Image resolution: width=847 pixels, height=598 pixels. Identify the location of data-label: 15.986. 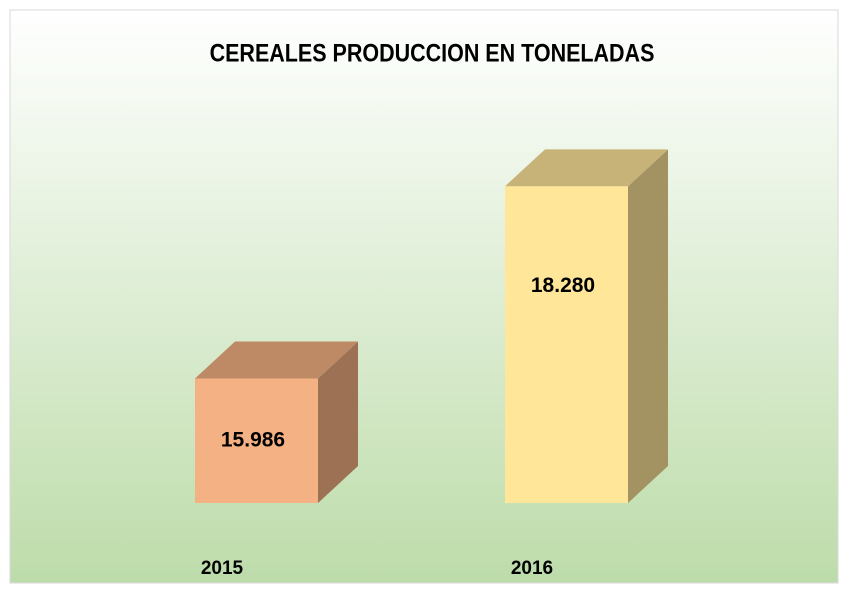
(253, 439).